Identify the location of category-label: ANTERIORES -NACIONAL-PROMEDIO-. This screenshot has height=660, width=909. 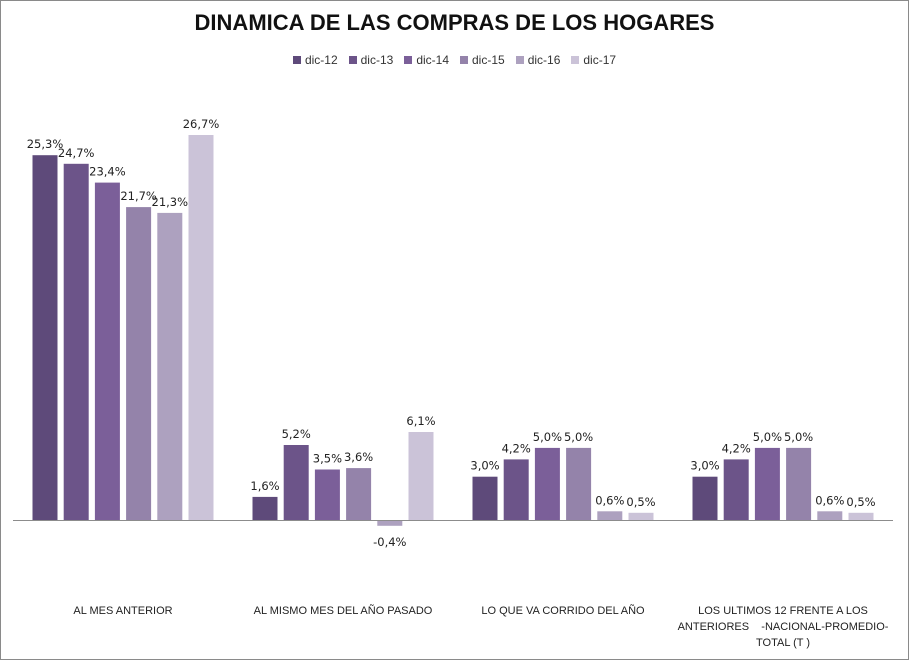
(783, 627).